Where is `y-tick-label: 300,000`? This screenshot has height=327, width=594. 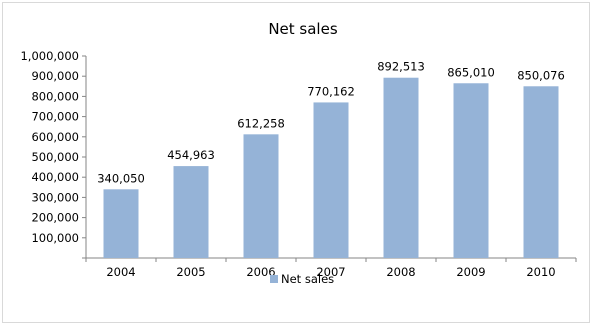 y-tick-label: 300,000 is located at coordinates (55, 197).